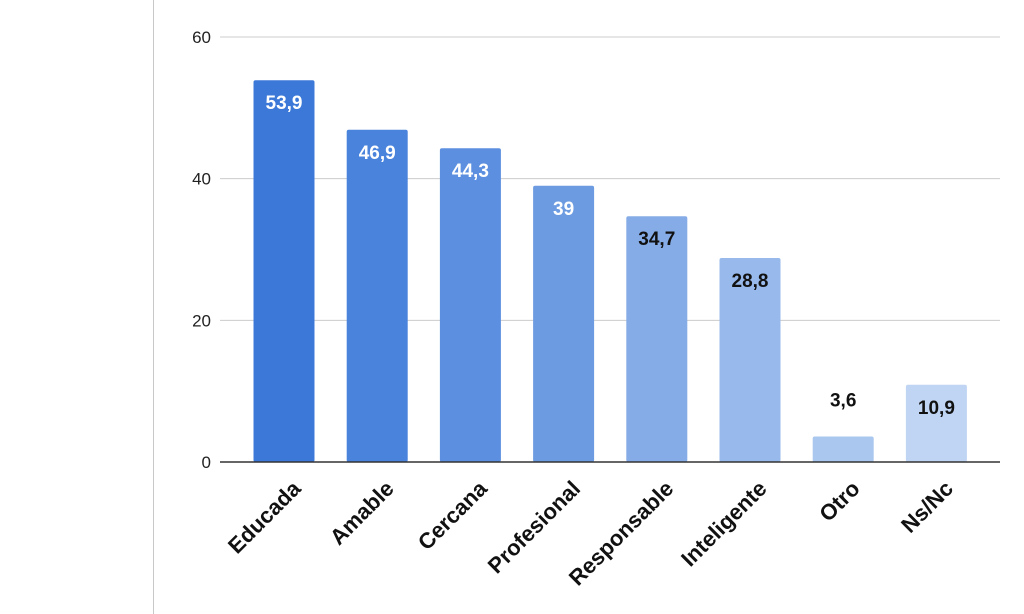  Describe the element at coordinates (470, 171) in the screenshot. I see `data-label: 44,3` at that location.